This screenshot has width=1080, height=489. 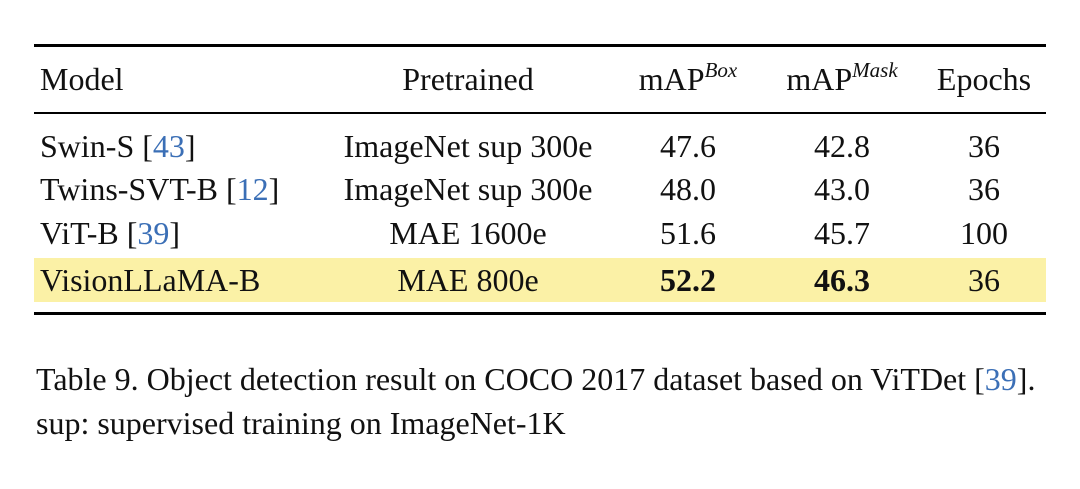 I want to click on citation-link: 12, so click(x=252, y=189).